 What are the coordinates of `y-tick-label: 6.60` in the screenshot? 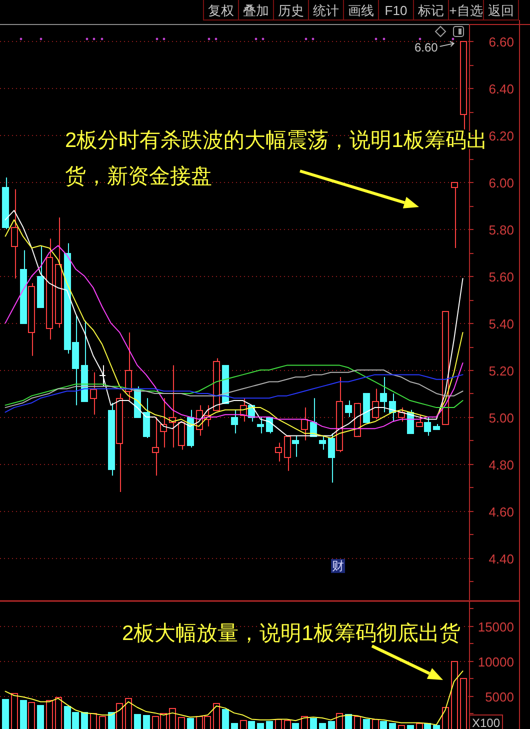 It's located at (501, 41).